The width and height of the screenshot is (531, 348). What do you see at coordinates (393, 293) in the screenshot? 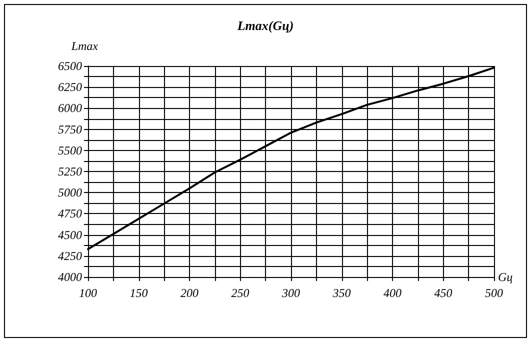
I see `x-tick-label: 400` at bounding box center [393, 293].